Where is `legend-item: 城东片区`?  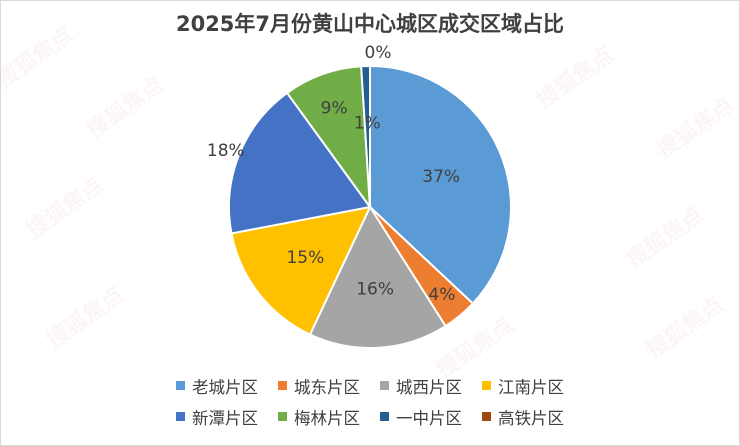 legend-item: 城东片区 is located at coordinates (319, 386).